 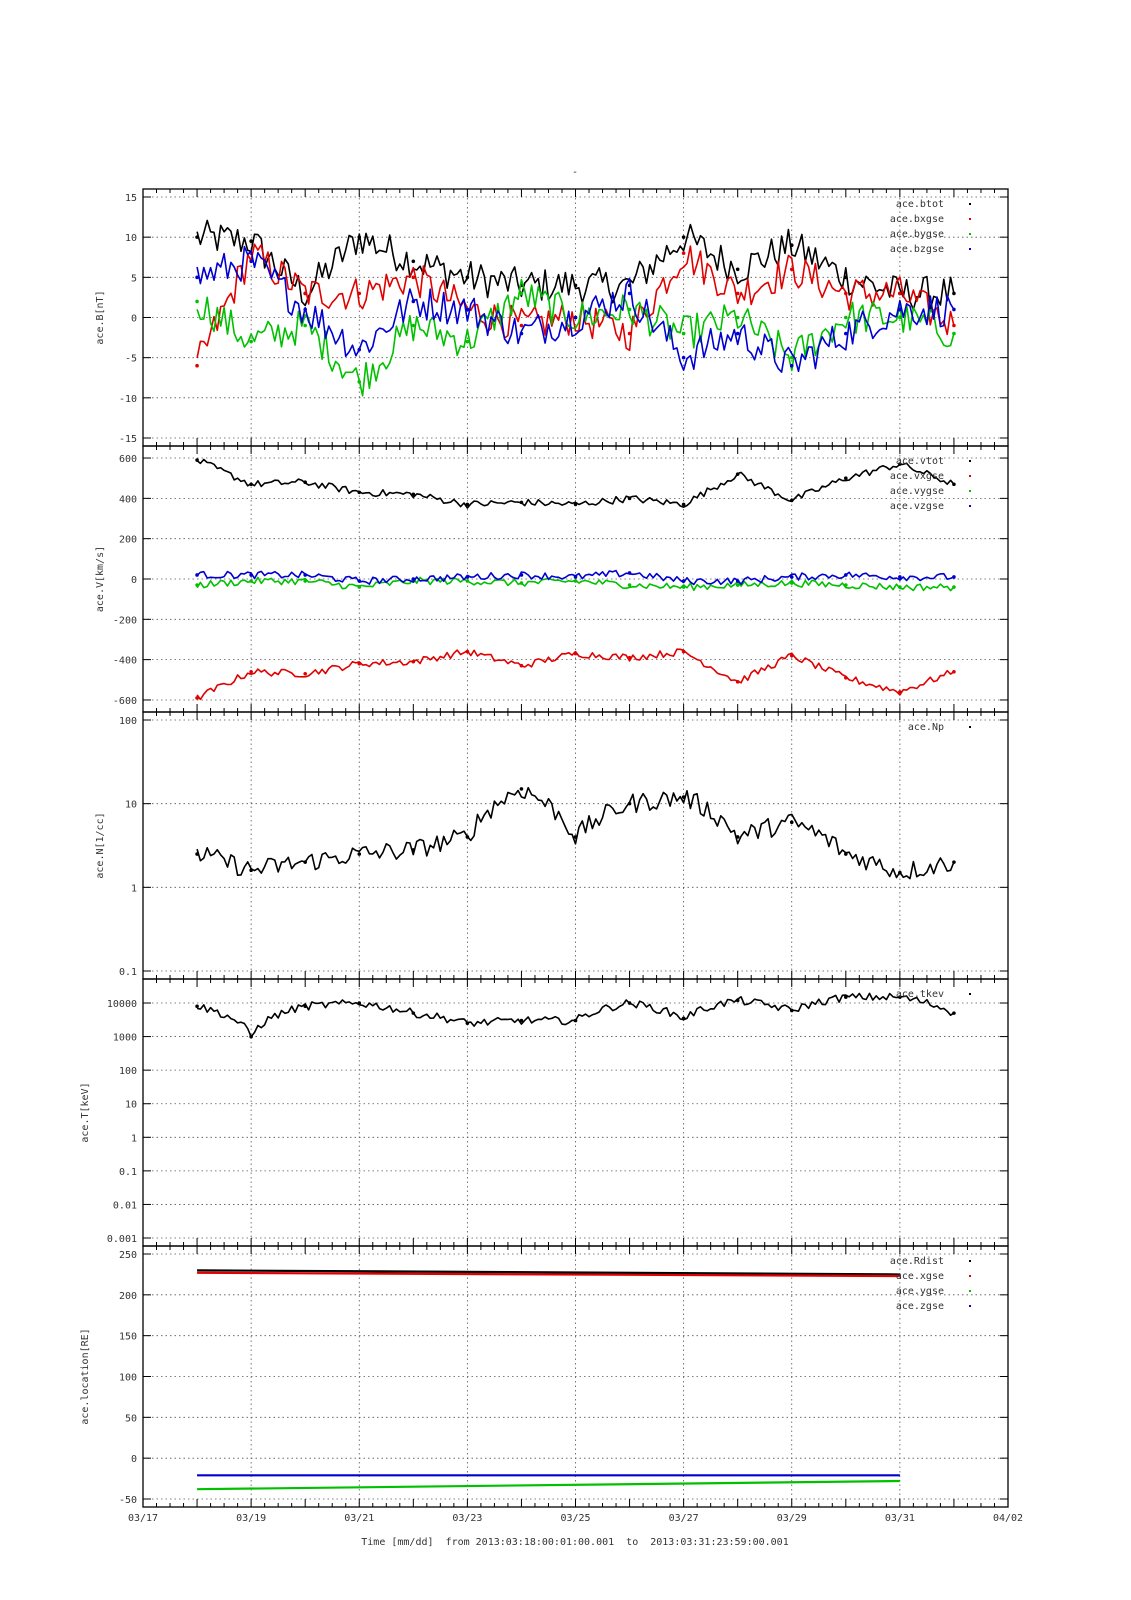 What do you see at coordinates (930, 484) in the screenshot?
I see `legend: ace.vtot ace.vxgse ace.vygse ace.vzgse` at bounding box center [930, 484].